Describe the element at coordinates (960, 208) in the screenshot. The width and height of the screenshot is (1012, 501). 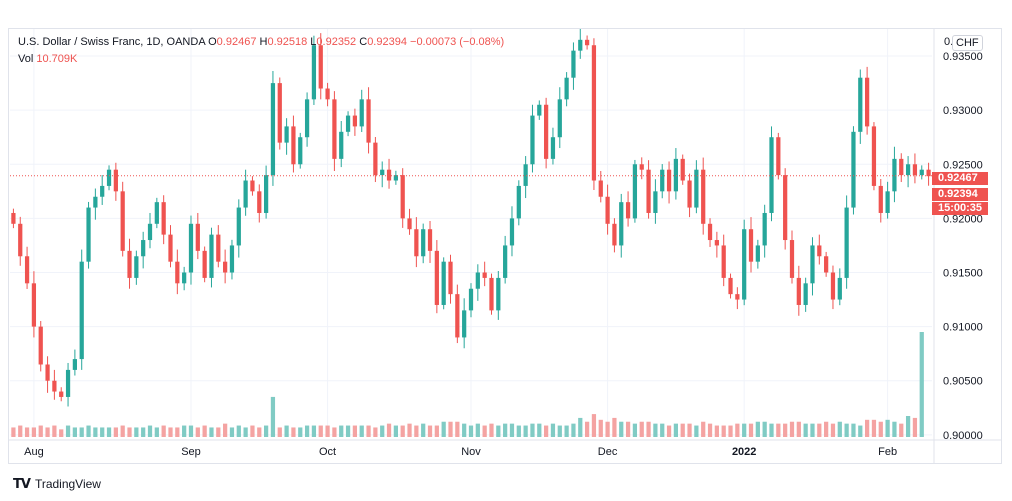
I see `bar-countdown-tag: 15:00:35` at that location.